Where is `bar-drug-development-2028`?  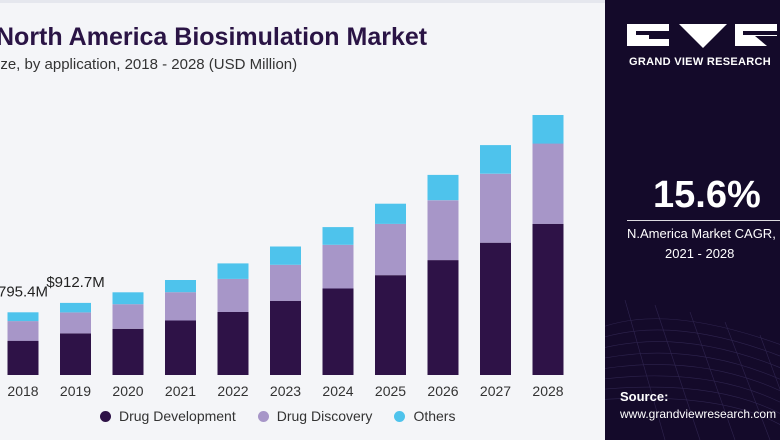 bar-drug-development-2028 is located at coordinates (548, 299).